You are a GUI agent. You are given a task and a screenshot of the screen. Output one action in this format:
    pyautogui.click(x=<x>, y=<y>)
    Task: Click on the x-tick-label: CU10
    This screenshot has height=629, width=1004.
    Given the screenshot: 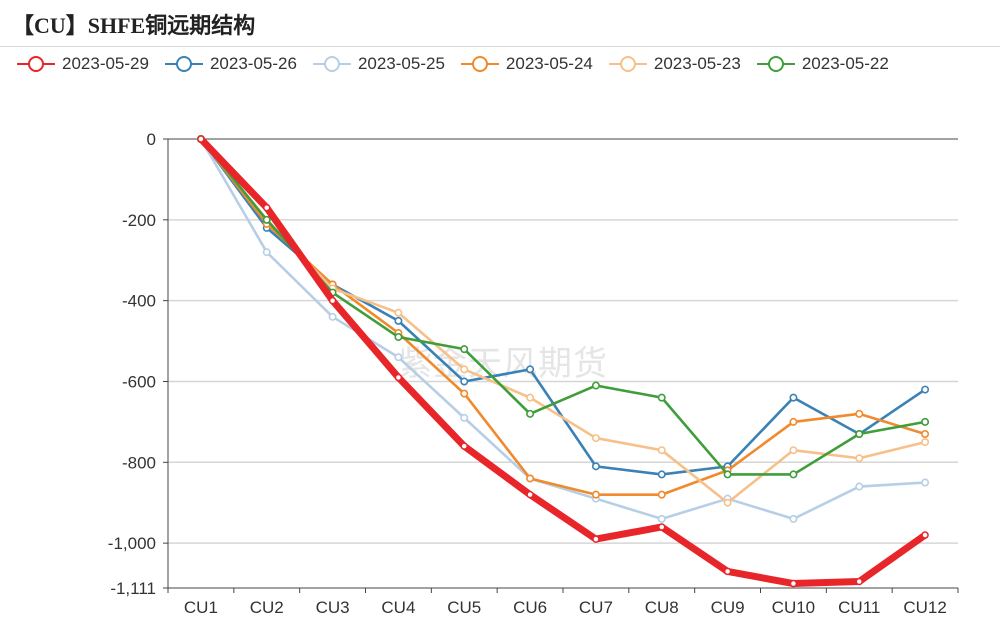 What is the action you would take?
    pyautogui.click(x=793, y=607)
    